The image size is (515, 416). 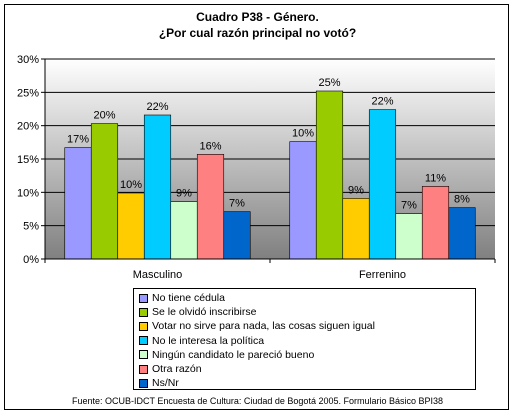 What do you see at coordinates (28, 127) in the screenshot?
I see `y-tick-label: 20%` at bounding box center [28, 127].